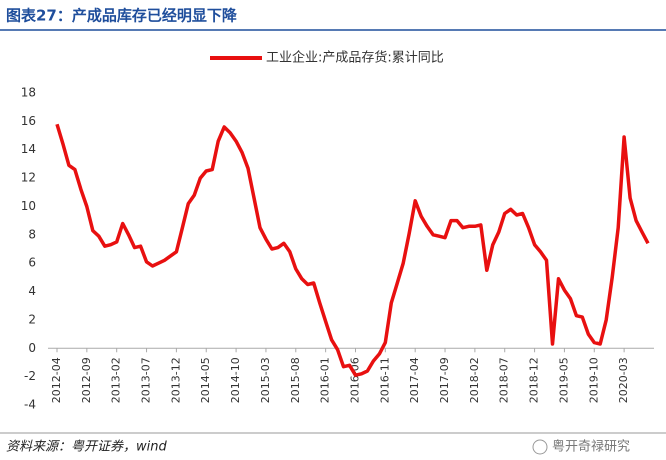 This screenshot has height=460, width=666. What do you see at coordinates (86, 447) in the screenshot?
I see `source: 资料来源：粤开证券，wind` at bounding box center [86, 447].